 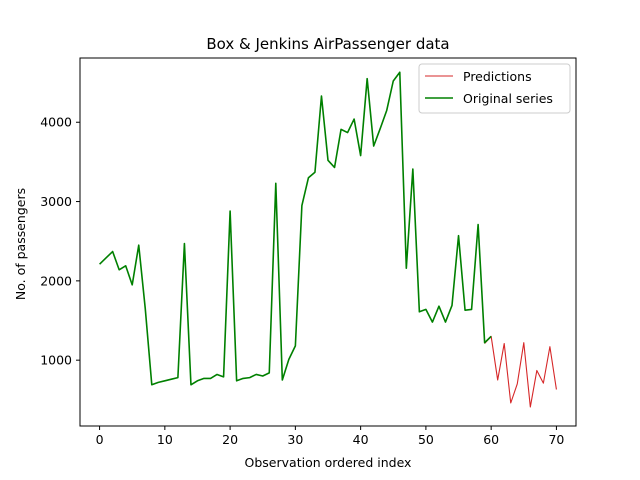 What do you see at coordinates (361, 439) in the screenshot?
I see `x-tick-label: 40` at bounding box center [361, 439].